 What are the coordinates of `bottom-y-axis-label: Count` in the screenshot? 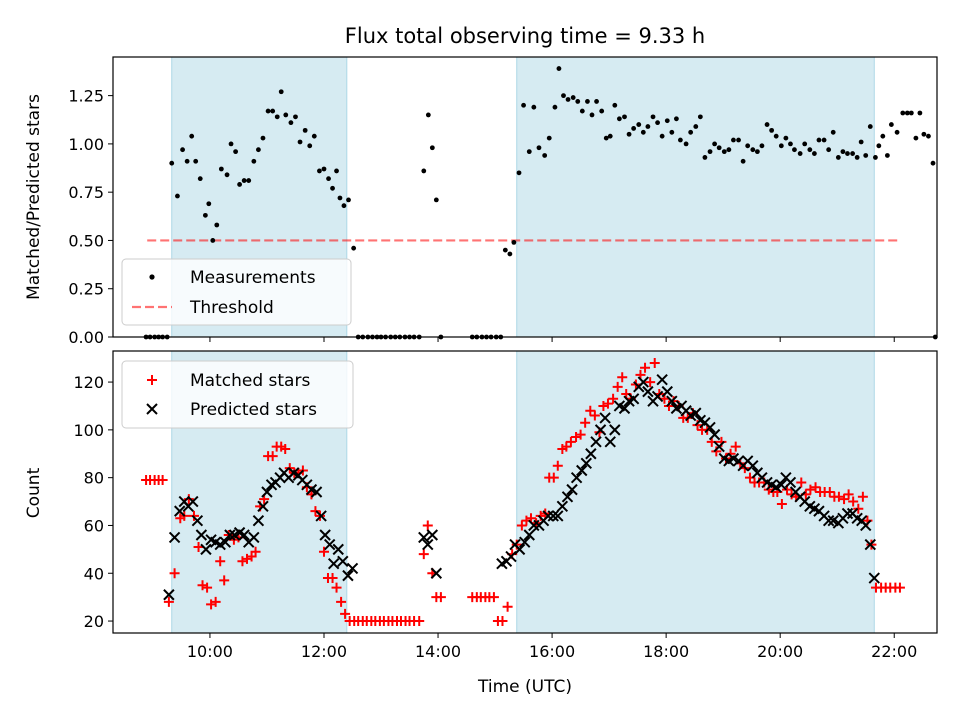 It's located at (34, 492).